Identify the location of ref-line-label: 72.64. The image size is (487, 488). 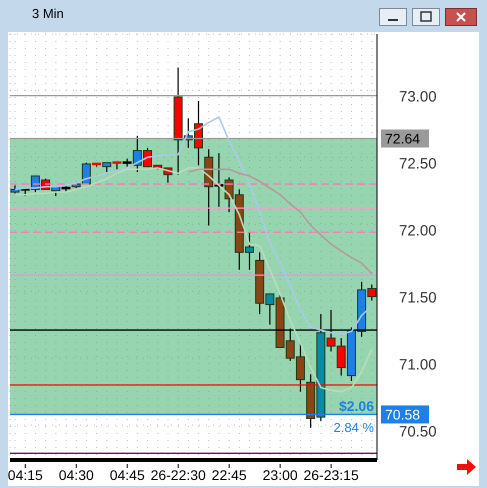
(402, 138).